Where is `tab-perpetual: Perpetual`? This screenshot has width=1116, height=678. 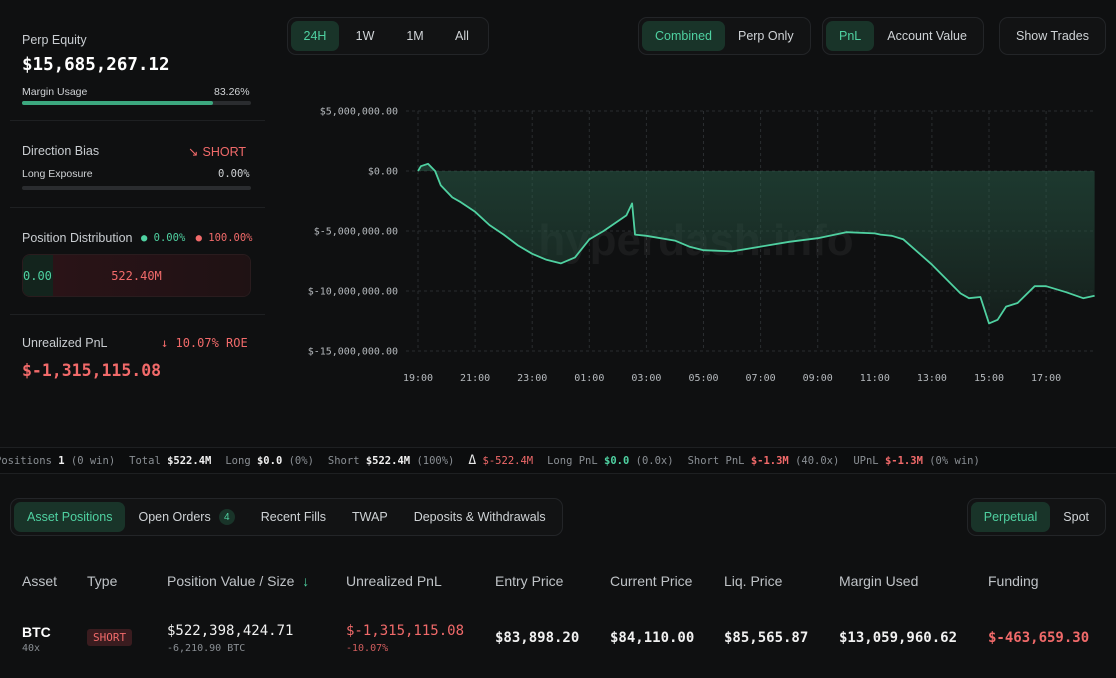 tab-perpetual: Perpetual is located at coordinates (1010, 517).